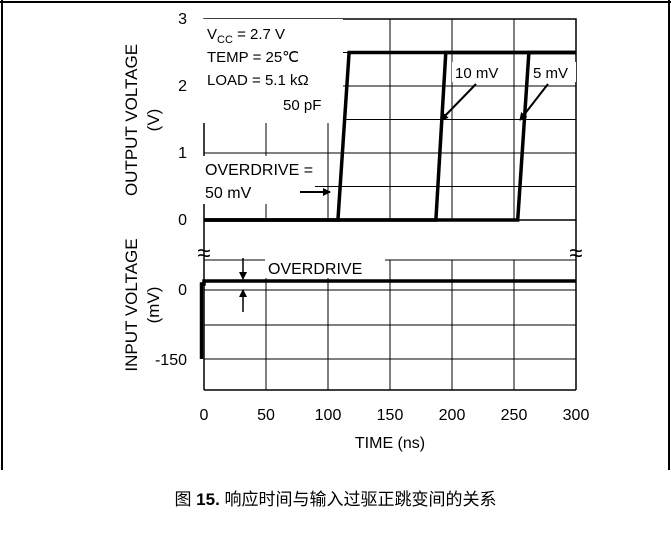  What do you see at coordinates (182, 86) in the screenshot?
I see `output-ytick-2: 2` at bounding box center [182, 86].